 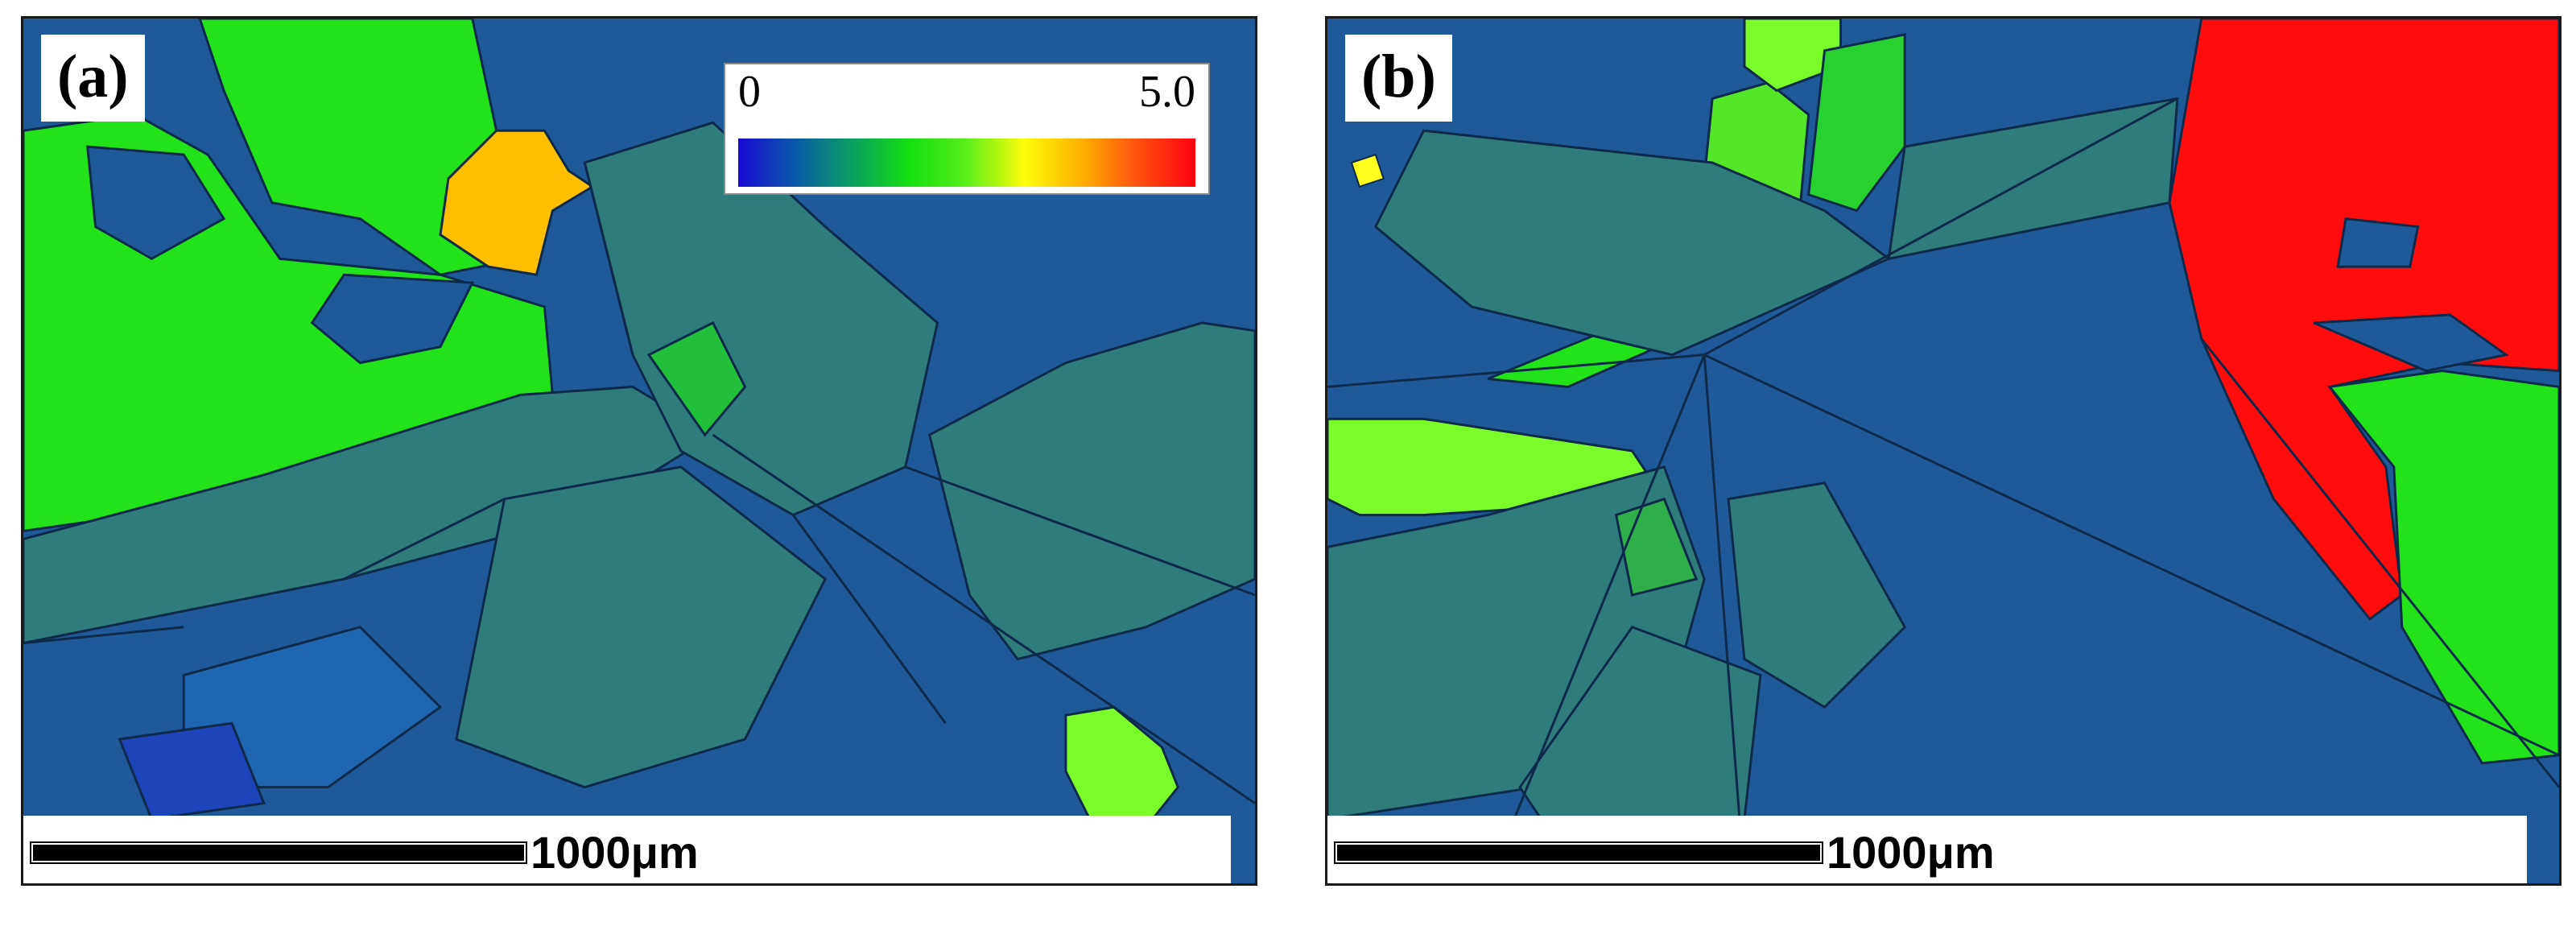 I want to click on colorbar-max-label: 5.0, so click(x=1167, y=92).